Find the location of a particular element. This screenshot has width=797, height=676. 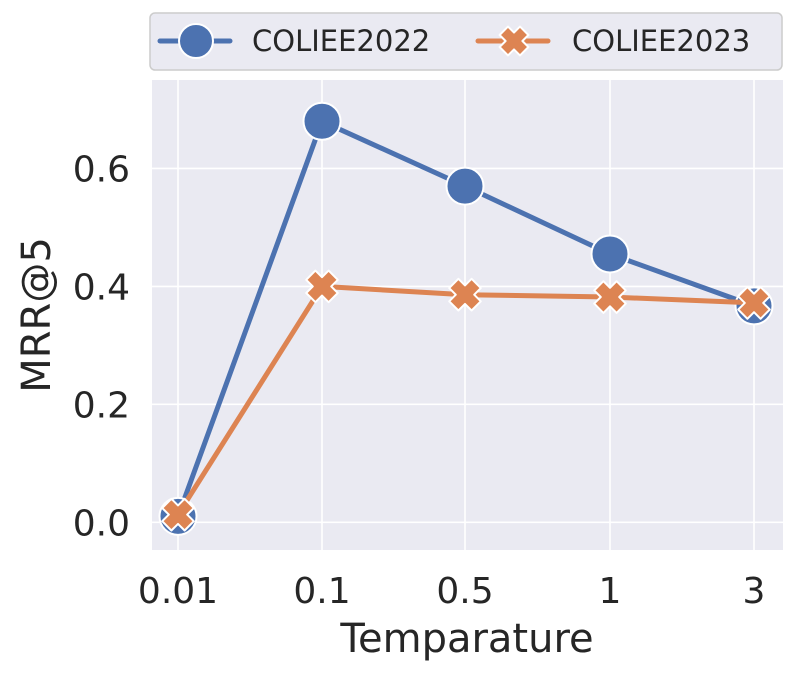

legend-frame is located at coordinates (466, 41).